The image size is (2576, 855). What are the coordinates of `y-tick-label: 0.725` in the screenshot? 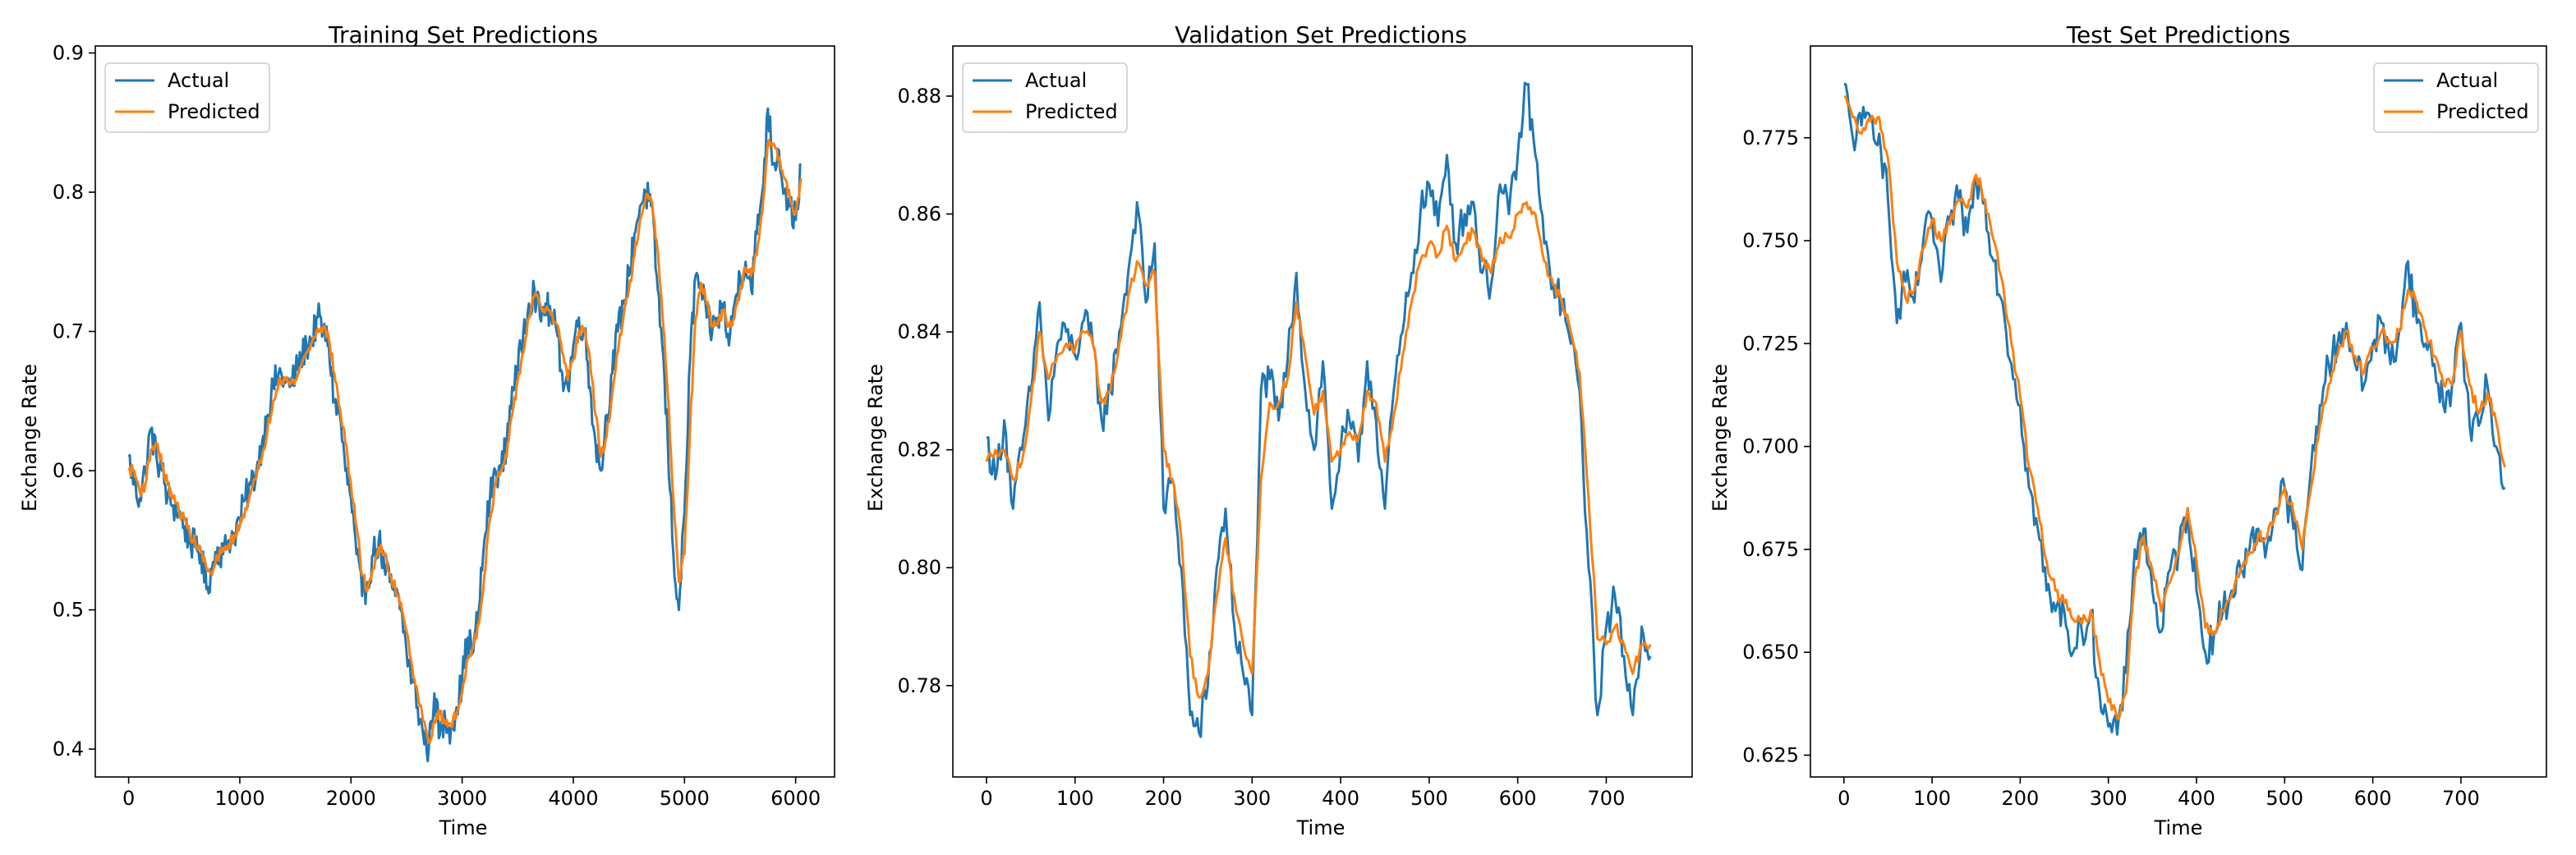 It's located at (1770, 343).